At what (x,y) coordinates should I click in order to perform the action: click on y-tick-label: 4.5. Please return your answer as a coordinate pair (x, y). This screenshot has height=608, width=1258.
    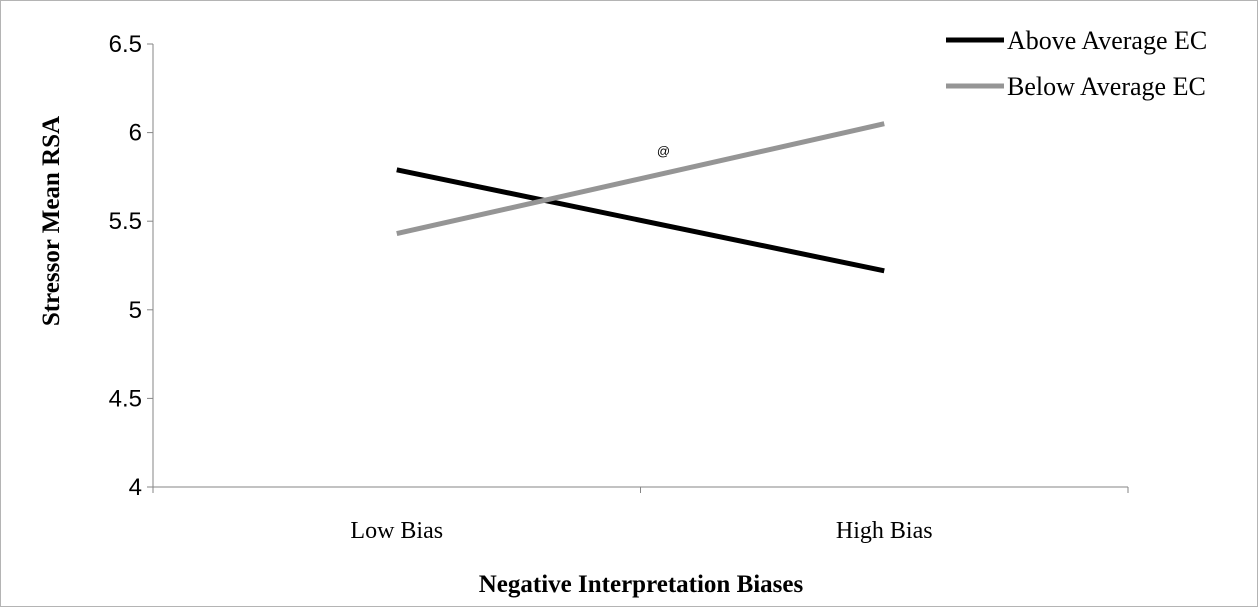
    Looking at the image, I should click on (125, 398).